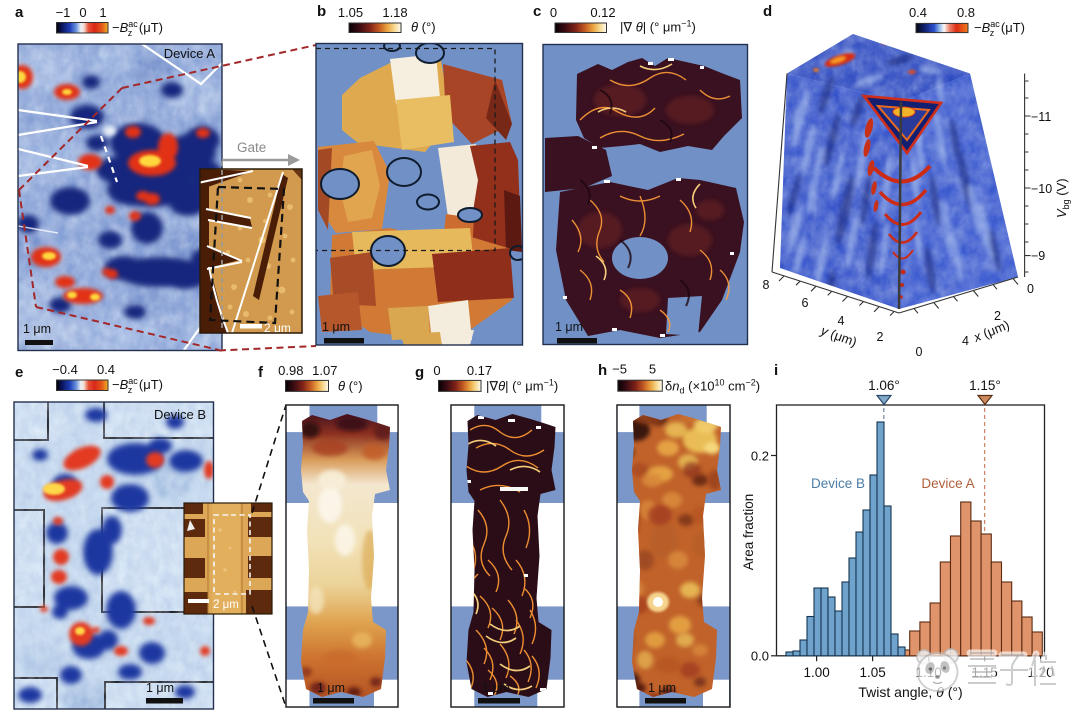 The image size is (1080, 721). I want to click on svg-text: x (μm), so click(991, 331).